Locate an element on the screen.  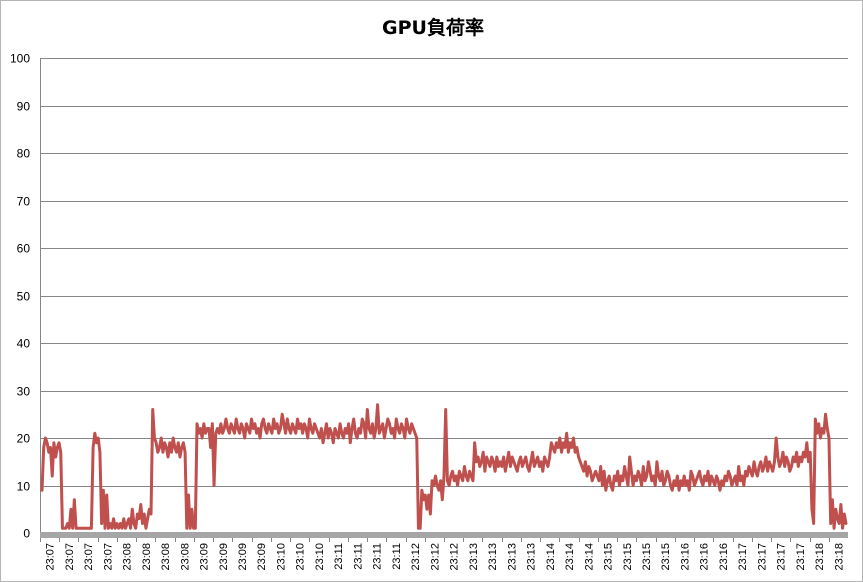
y-tick-label: 40 is located at coordinates (24, 344).